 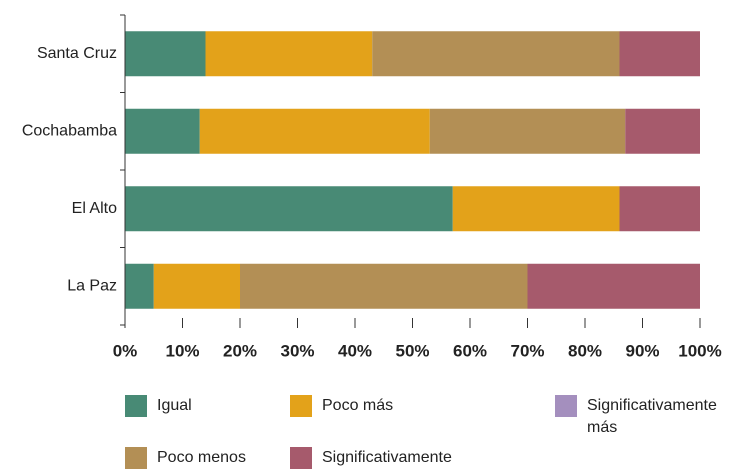 I want to click on legend-label: Poco menos, so click(x=201, y=457).